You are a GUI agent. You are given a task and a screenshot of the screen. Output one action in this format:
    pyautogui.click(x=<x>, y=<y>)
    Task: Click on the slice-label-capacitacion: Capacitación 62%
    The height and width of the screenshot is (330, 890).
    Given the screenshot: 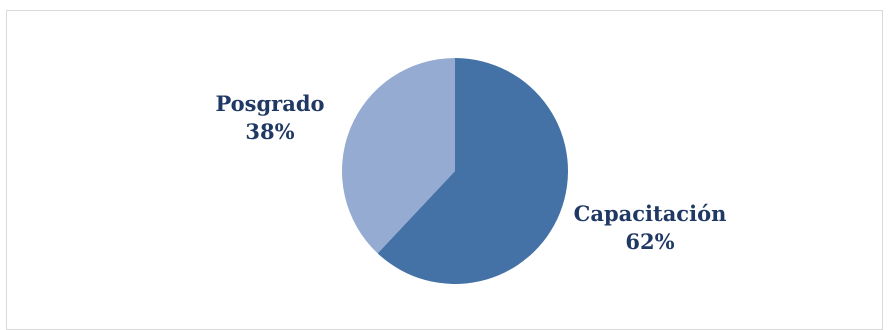 What is the action you would take?
    pyautogui.click(x=650, y=228)
    